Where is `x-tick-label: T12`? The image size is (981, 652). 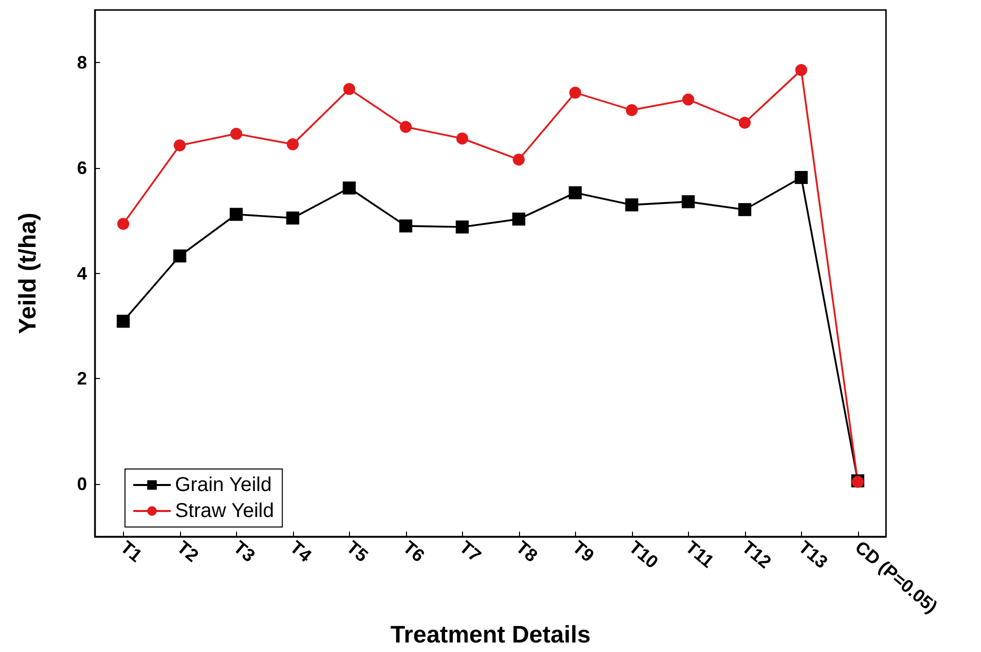
x-tick-label: T12 is located at coordinates (756, 554).